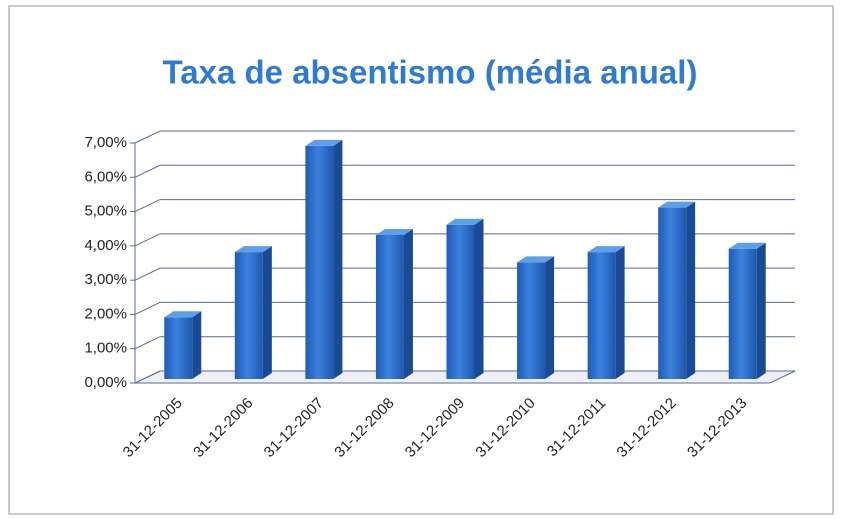 The width and height of the screenshot is (842, 519). I want to click on x-tick-label: 31-12-2009, so click(435, 428).